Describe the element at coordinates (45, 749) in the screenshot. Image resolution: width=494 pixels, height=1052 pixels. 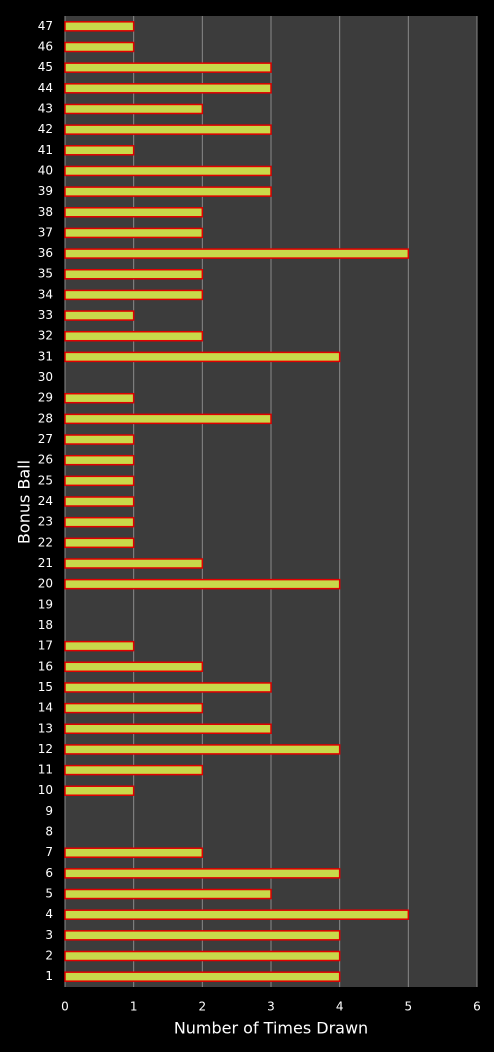
I see `y-tick-label: 12` at that location.